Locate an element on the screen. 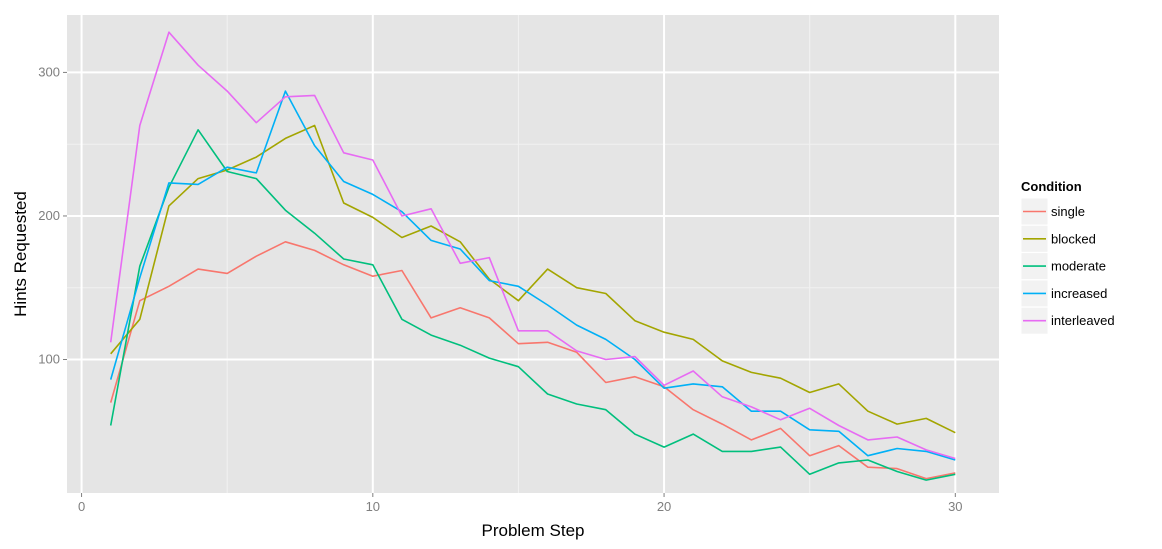  y-axis-title: Hints Requested is located at coordinates (20, 254).